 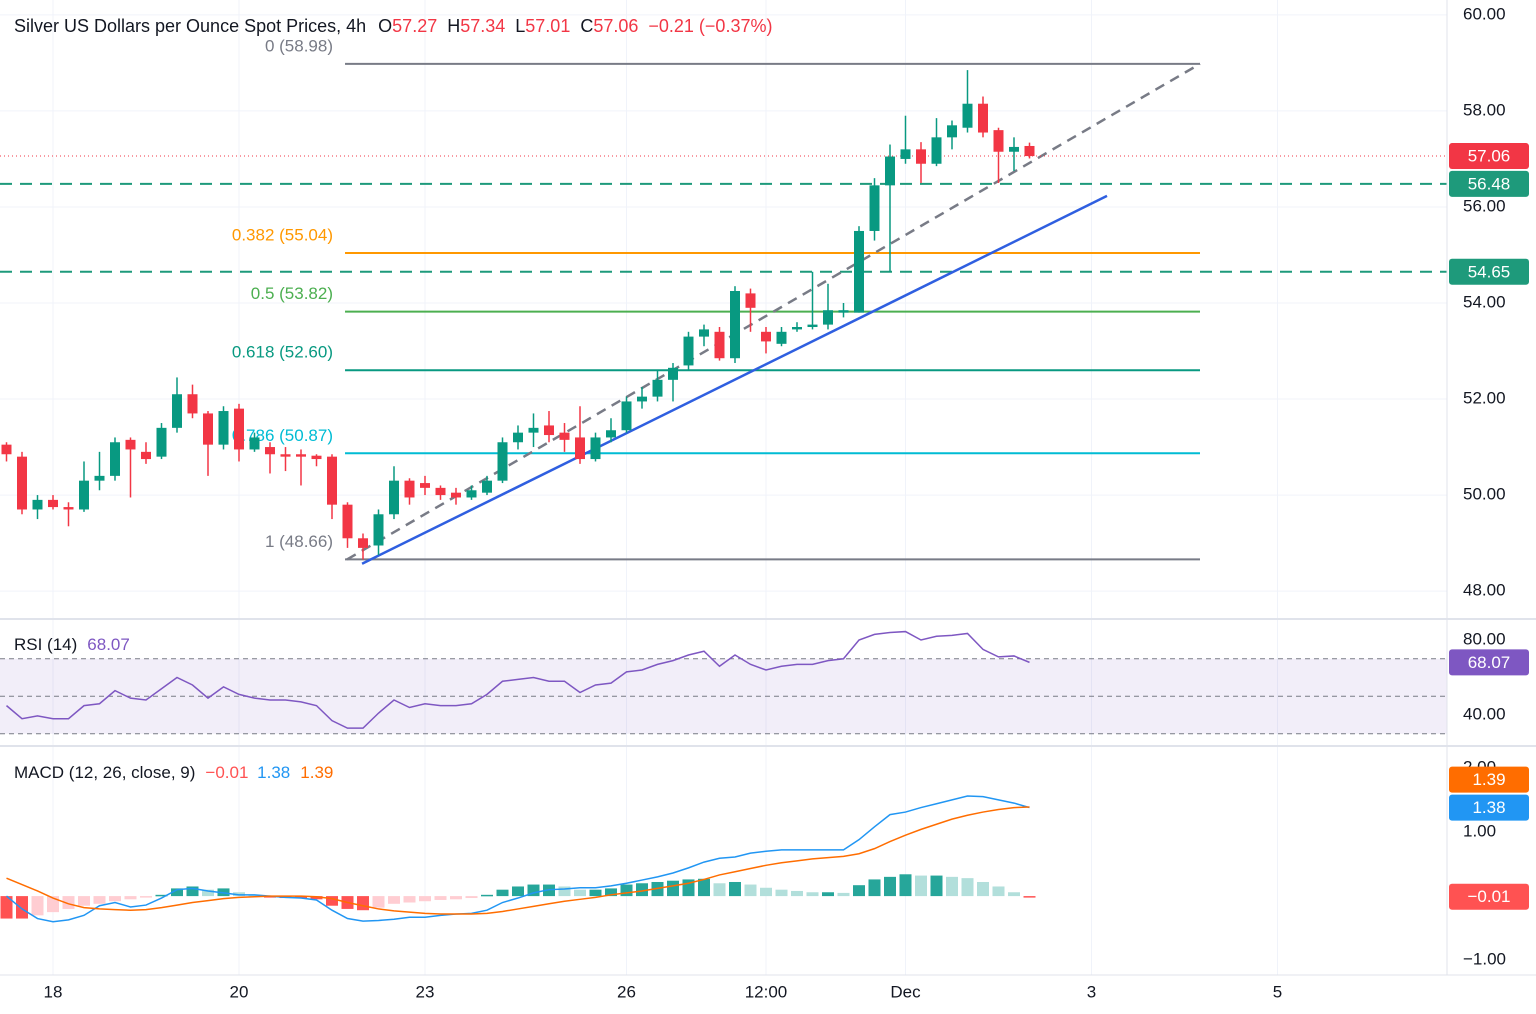 I want to click on legend: RSI (14) 68.07, so click(x=72, y=644).